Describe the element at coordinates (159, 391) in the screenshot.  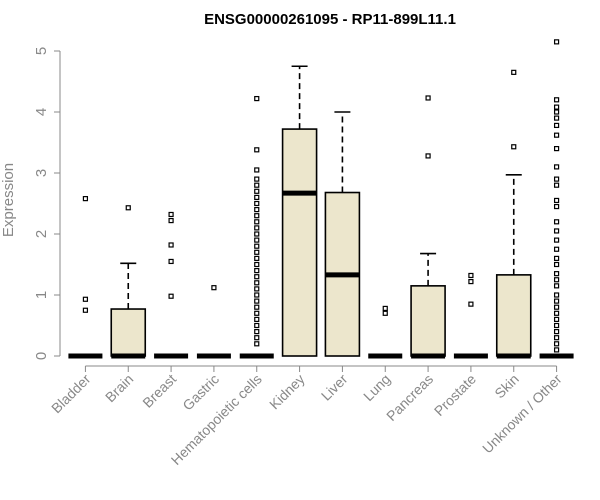
I see `x-tick-label: Breast` at that location.